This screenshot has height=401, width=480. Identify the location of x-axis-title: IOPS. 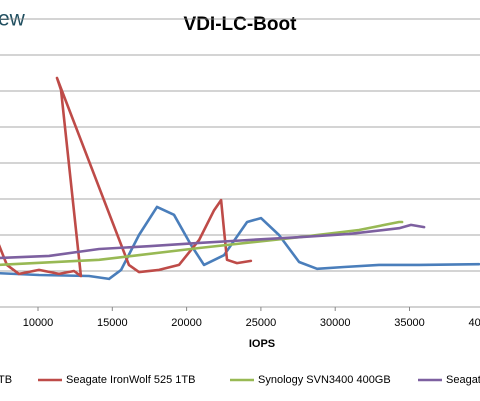
(262, 344).